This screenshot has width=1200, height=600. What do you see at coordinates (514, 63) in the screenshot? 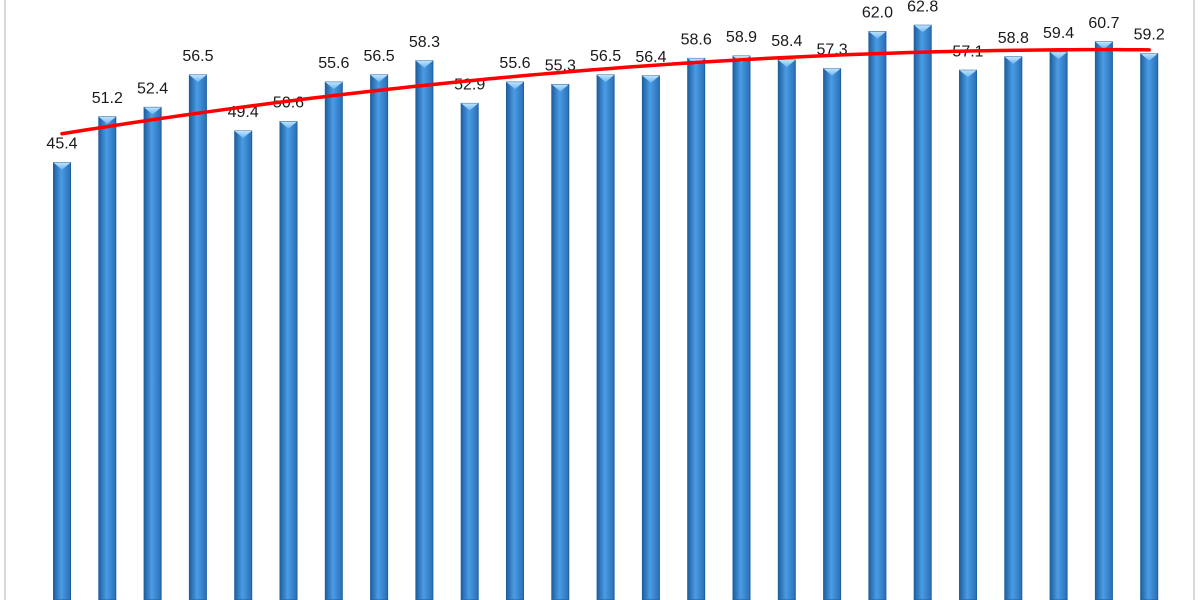
I see `data-label-11: 55.6` at bounding box center [514, 63].